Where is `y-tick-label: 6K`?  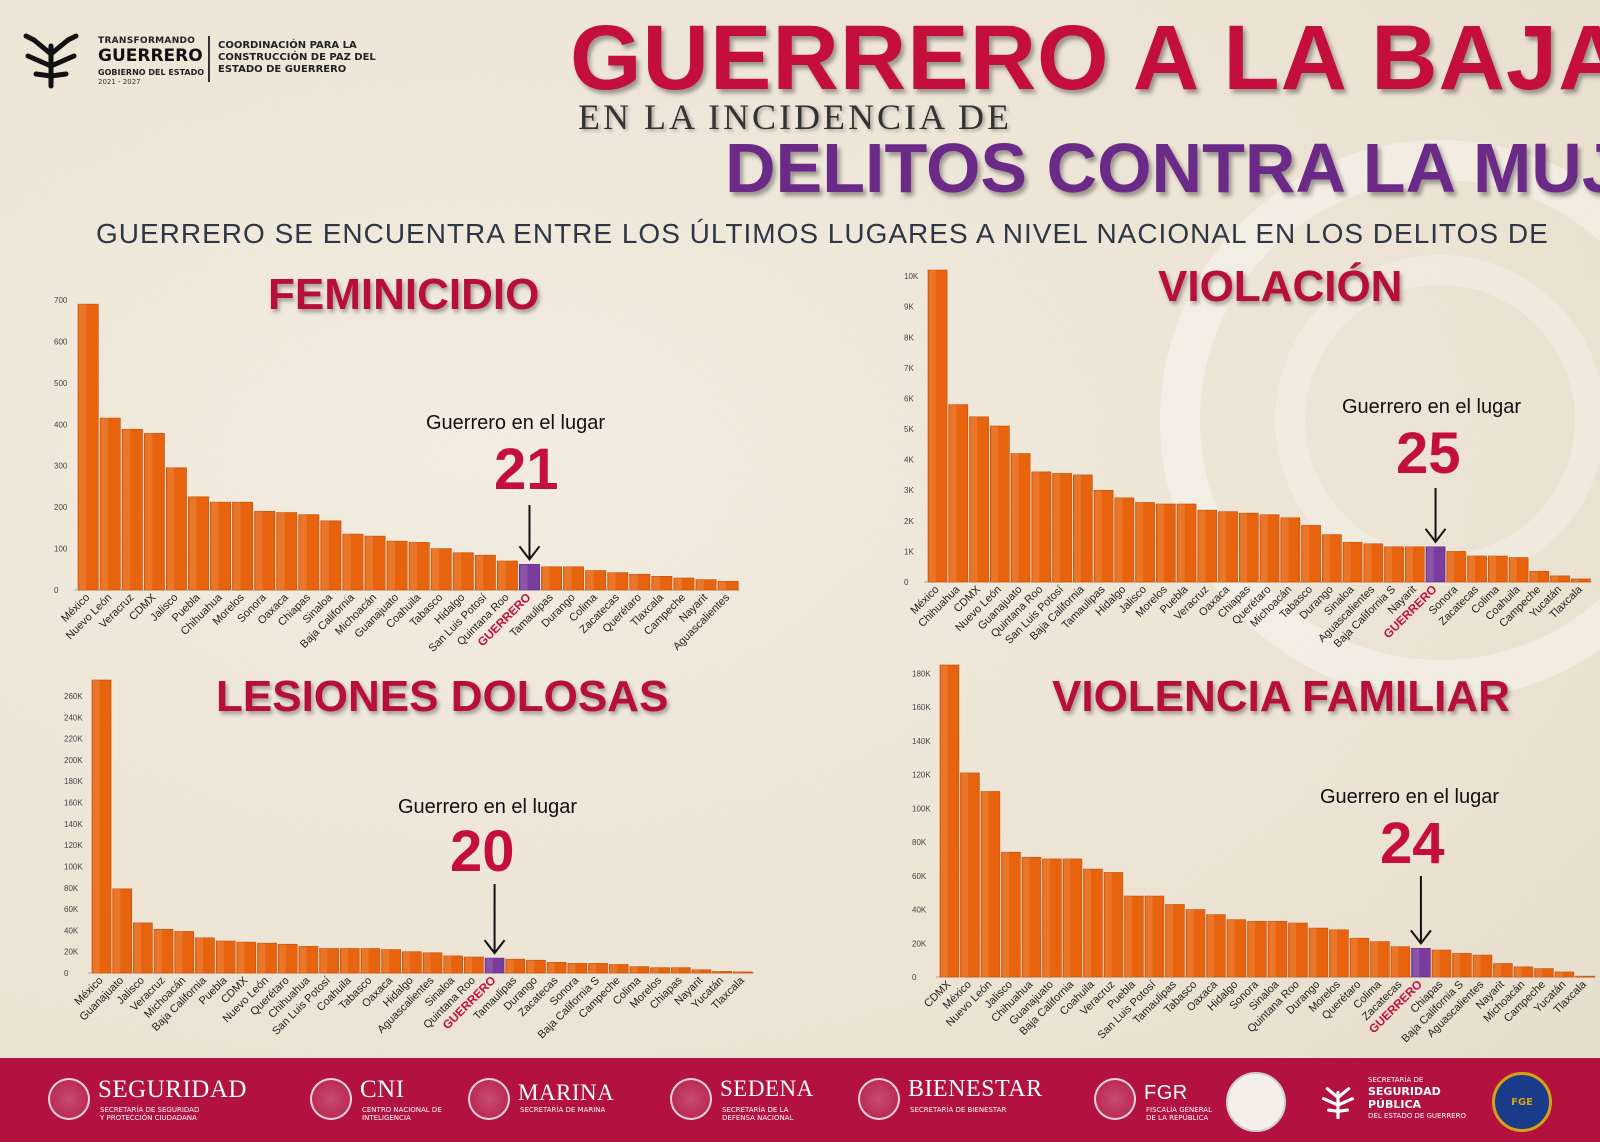 y-tick-label: 6K is located at coordinates (909, 398).